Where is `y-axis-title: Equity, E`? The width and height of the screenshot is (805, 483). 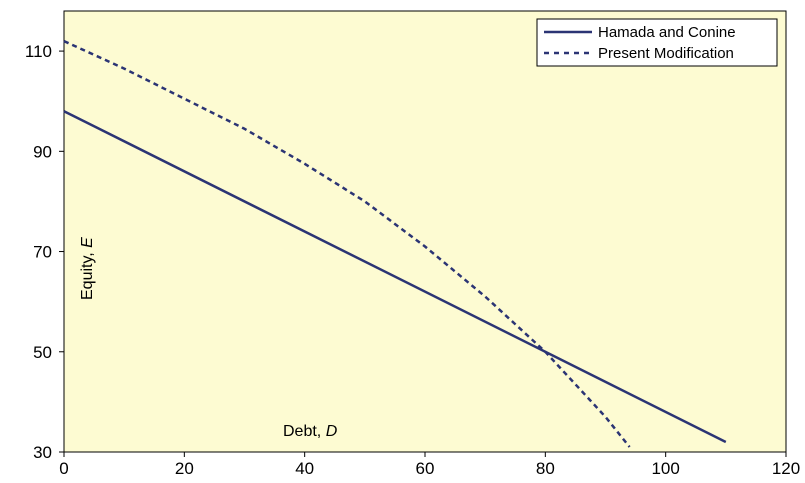
y-axis-title: Equity, E is located at coordinates (87, 268).